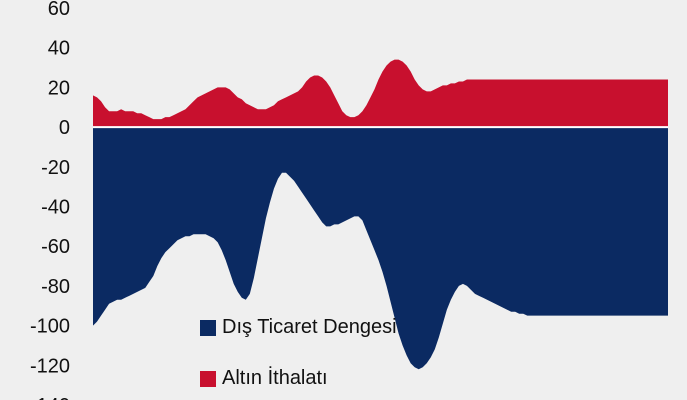 Image resolution: width=687 pixels, height=400 pixels. I want to click on y-axis-ticks: 60 40 20 0 -20 -40 -60 -80 -100 -120 -140, so click(50, 200).